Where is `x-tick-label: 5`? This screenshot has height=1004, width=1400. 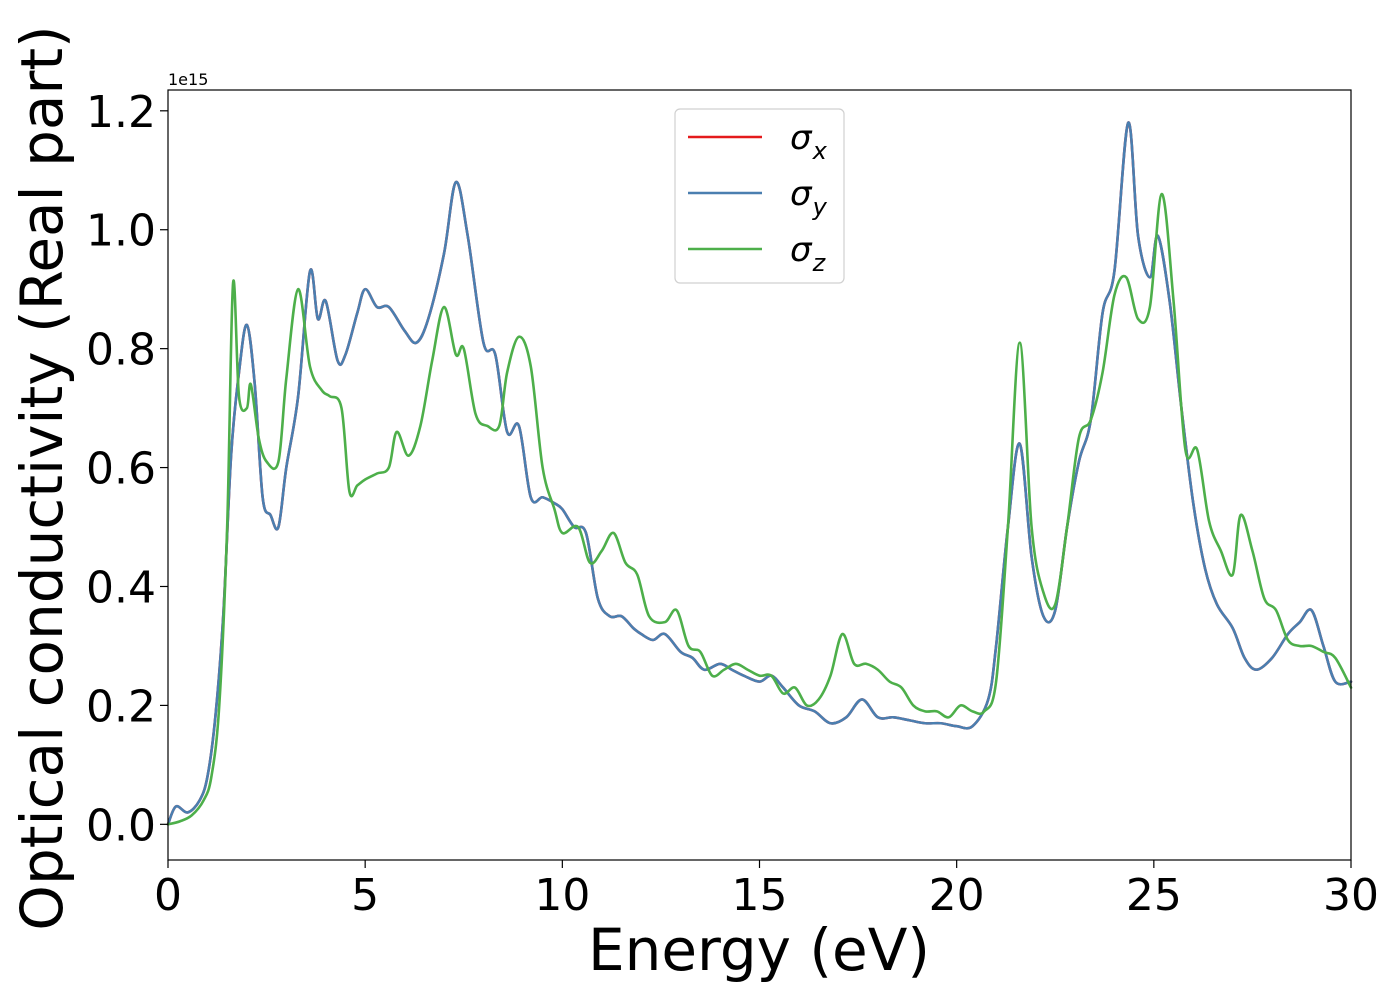 x-tick-label: 5 is located at coordinates (365, 895).